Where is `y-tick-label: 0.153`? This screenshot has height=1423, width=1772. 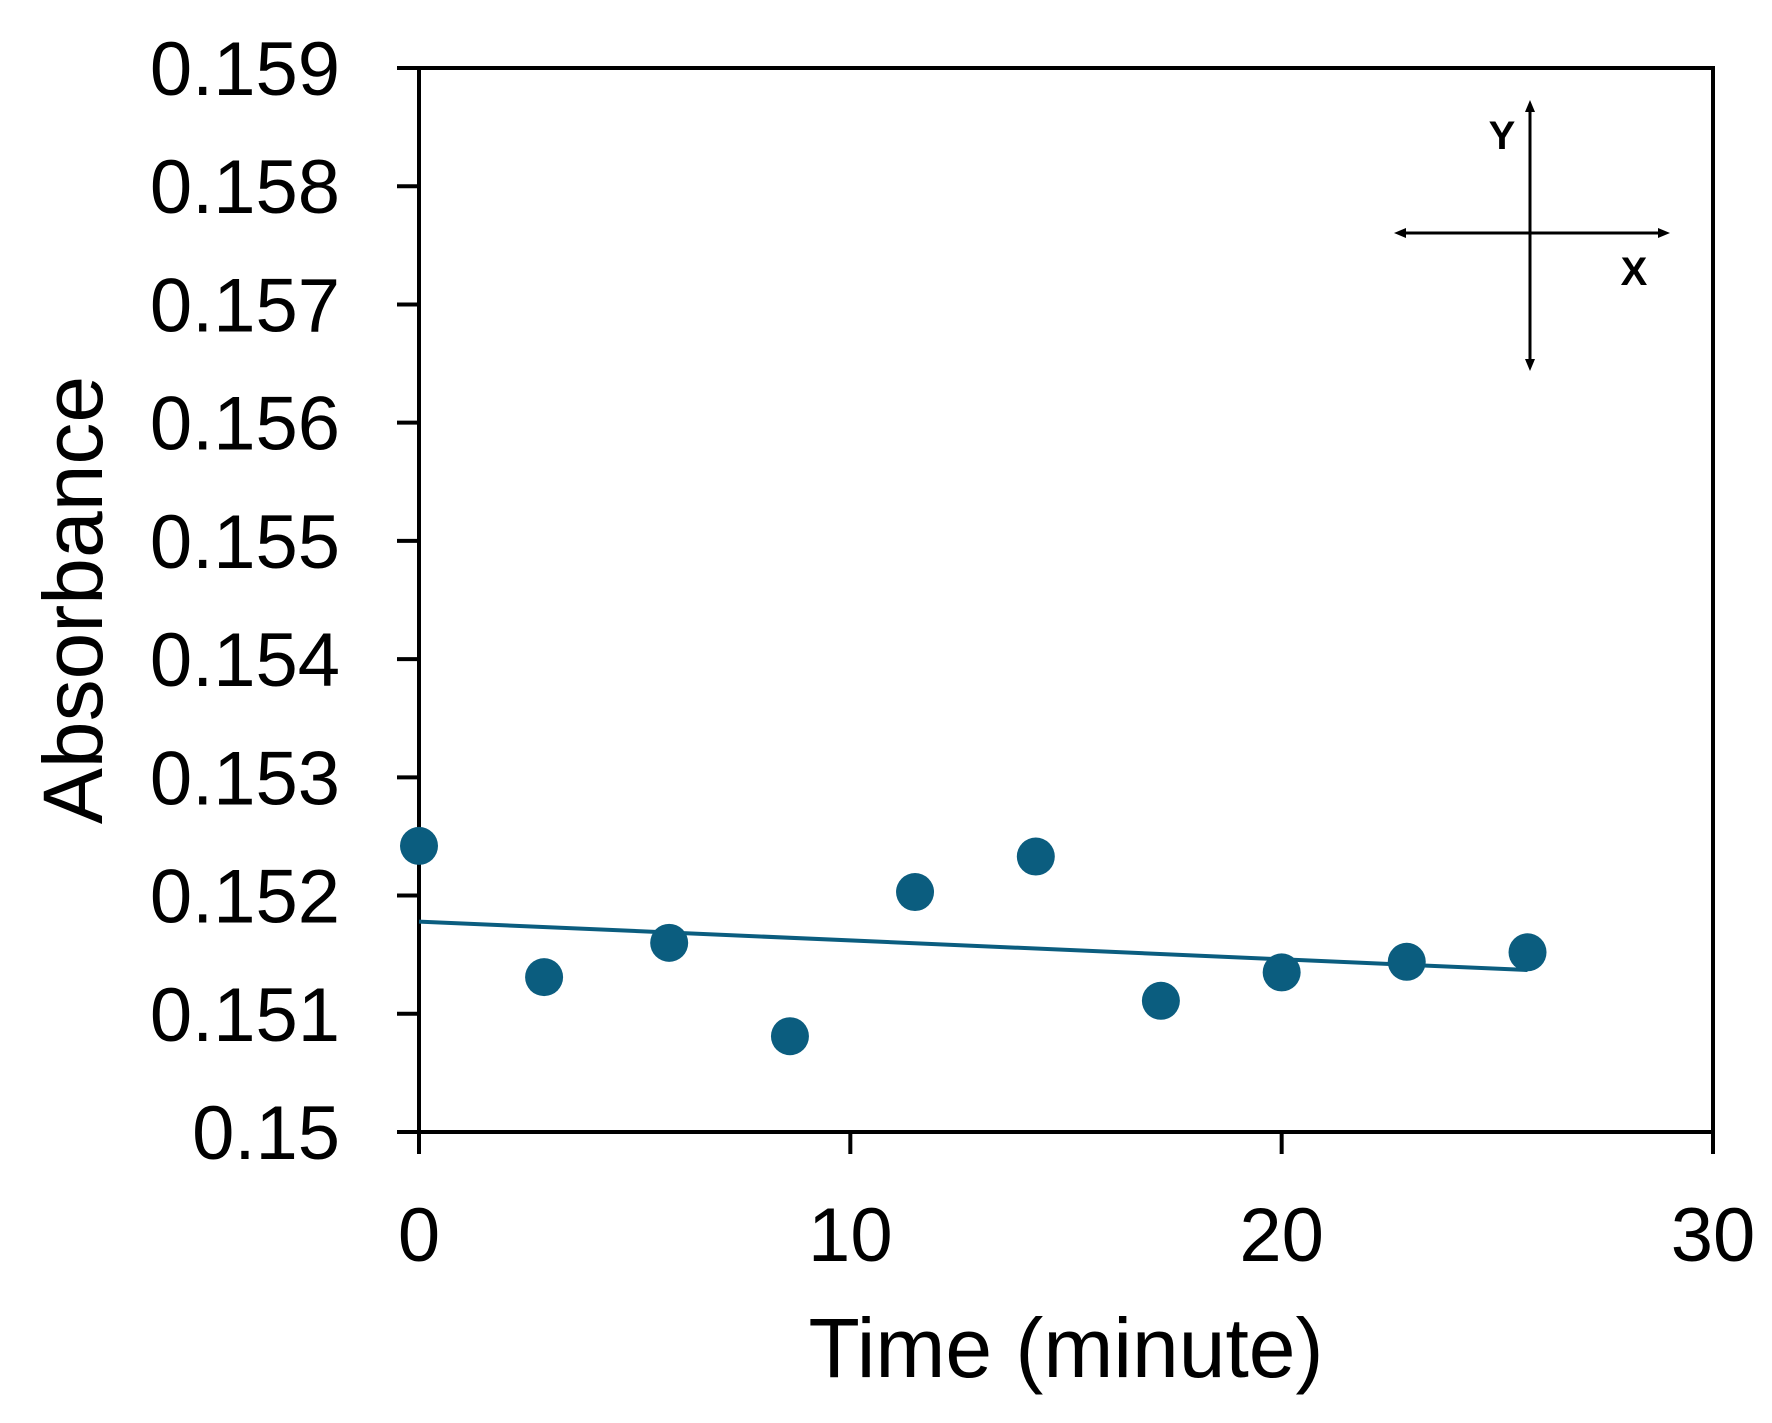 y-tick-label: 0.153 is located at coordinates (245, 778).